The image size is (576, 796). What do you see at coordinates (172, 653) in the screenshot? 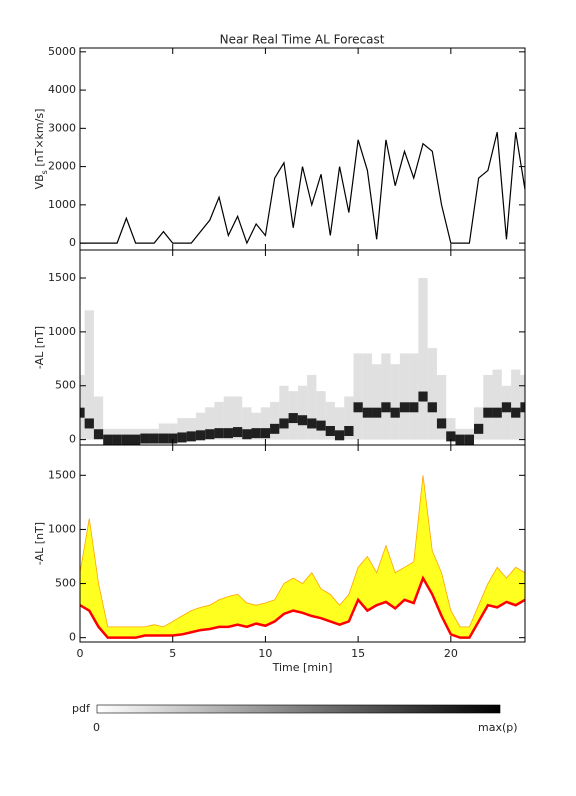
I see `x-tick-label: 5` at bounding box center [172, 653].